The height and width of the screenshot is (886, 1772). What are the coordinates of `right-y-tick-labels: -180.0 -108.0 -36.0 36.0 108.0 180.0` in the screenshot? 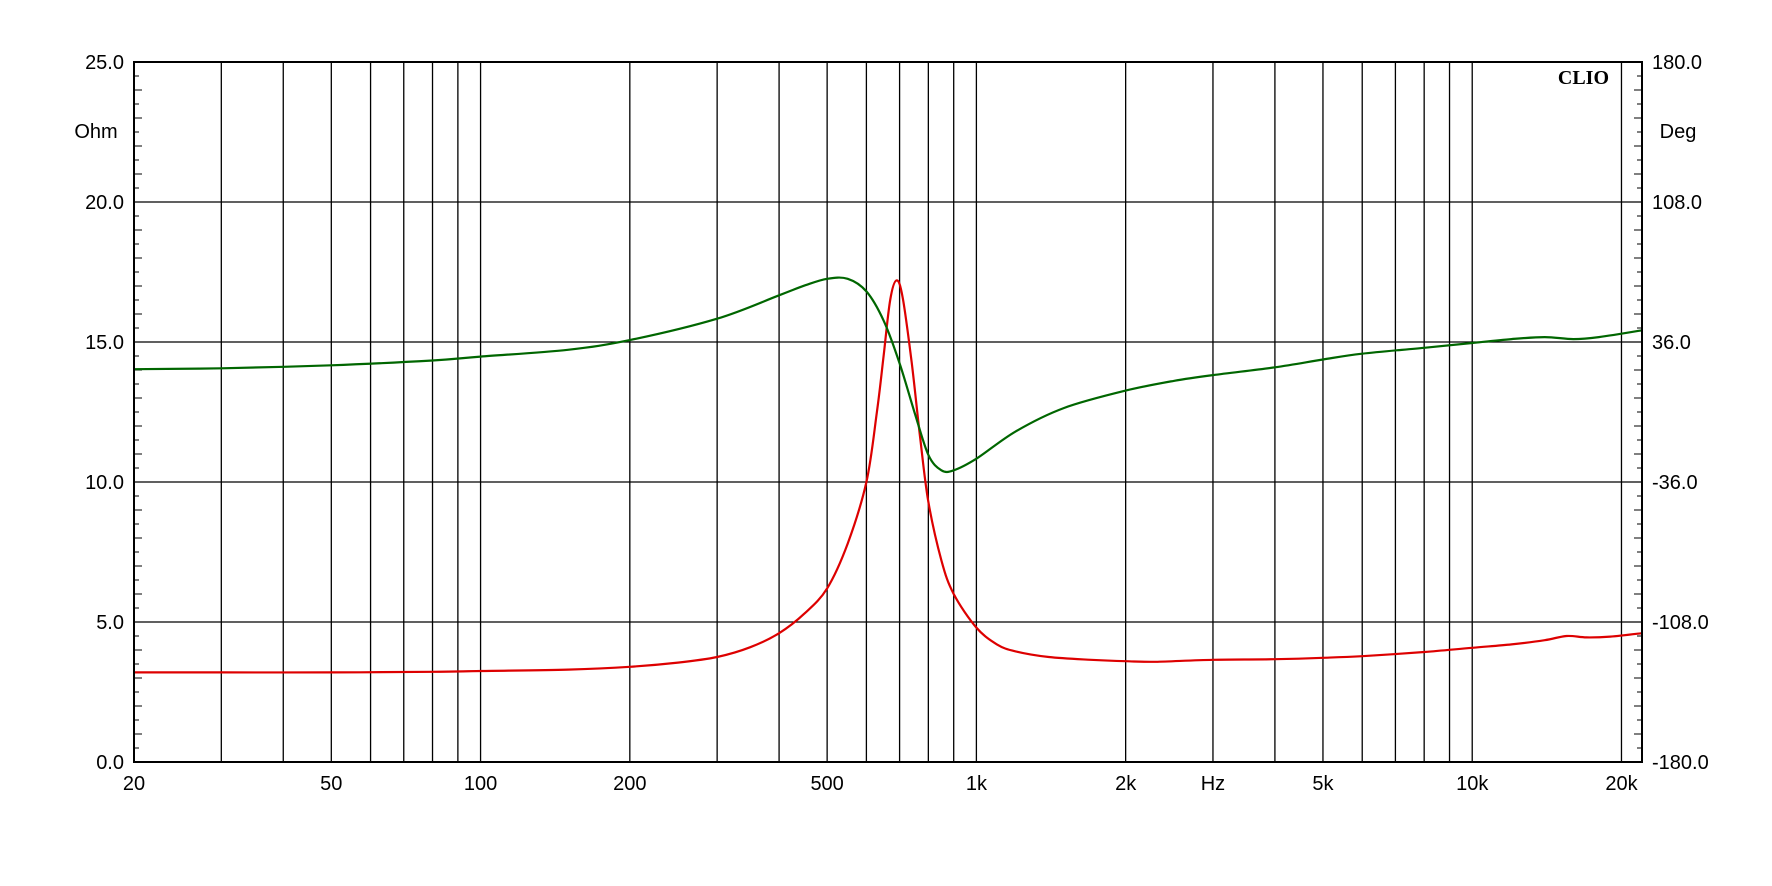 It's located at (1680, 413).